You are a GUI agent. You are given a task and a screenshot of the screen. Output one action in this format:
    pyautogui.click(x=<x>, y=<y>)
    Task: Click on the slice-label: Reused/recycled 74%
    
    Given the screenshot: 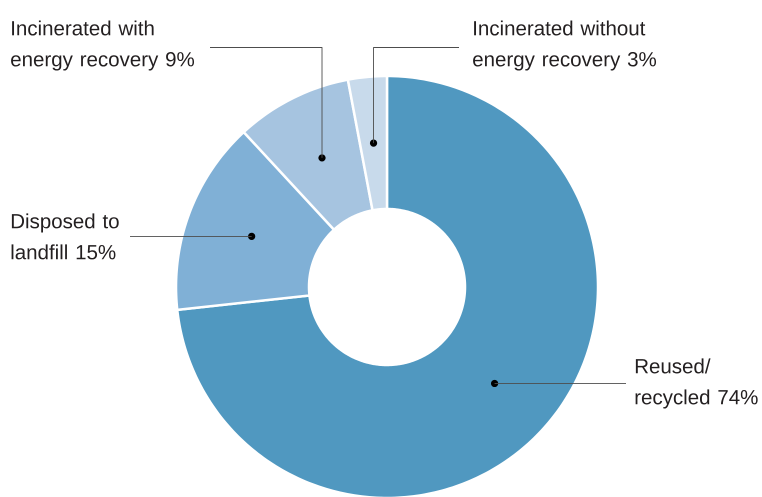 What is the action you would take?
    pyautogui.click(x=697, y=383)
    